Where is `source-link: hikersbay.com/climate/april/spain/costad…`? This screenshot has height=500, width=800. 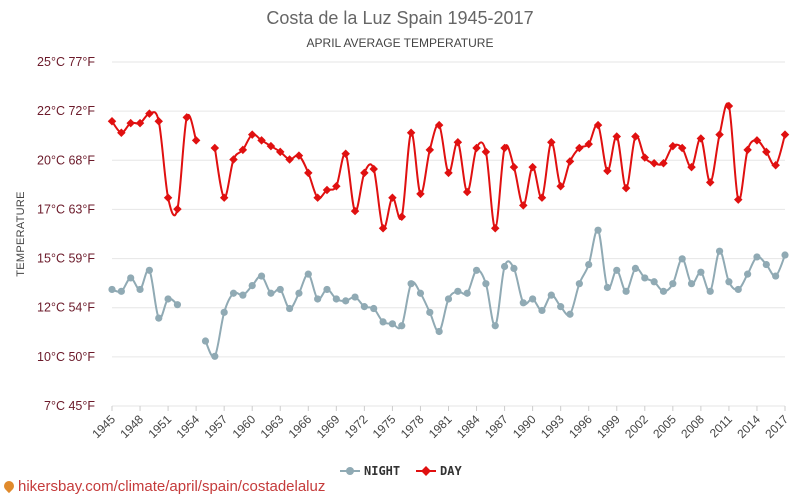
source-link: hikersbay.com/climate/april/spain/costad… is located at coordinates (163, 486).